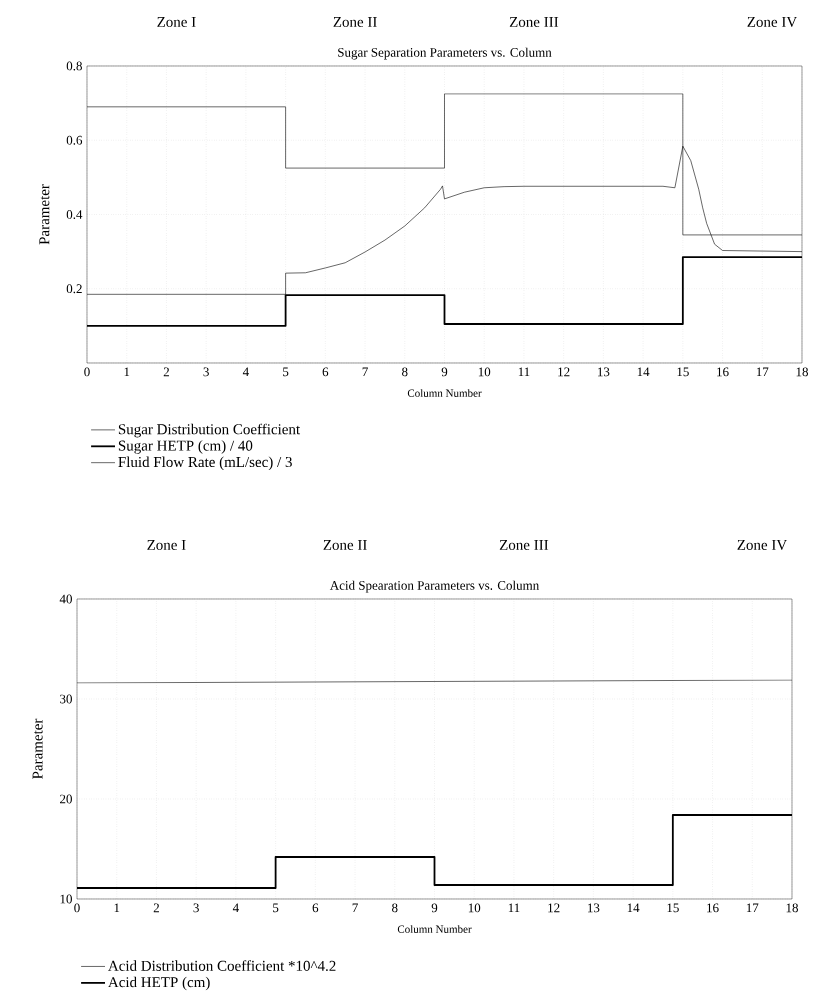  What do you see at coordinates (74, 289) in the screenshot?
I see `y-tick-label: 0.2` at bounding box center [74, 289].